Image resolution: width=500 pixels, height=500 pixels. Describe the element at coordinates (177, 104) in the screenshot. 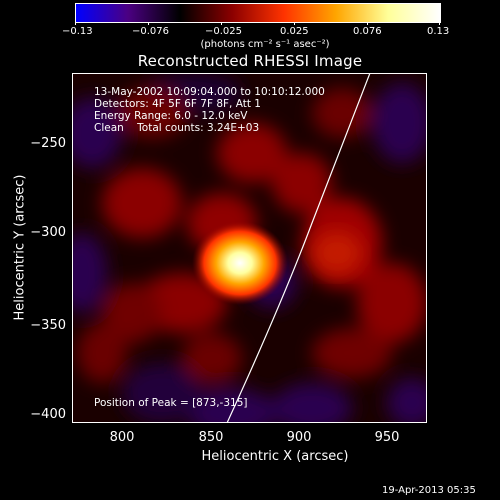

I see `detectors-text: Detectors: 4F 5F 6F 7F 8F, Att 1` at that location.